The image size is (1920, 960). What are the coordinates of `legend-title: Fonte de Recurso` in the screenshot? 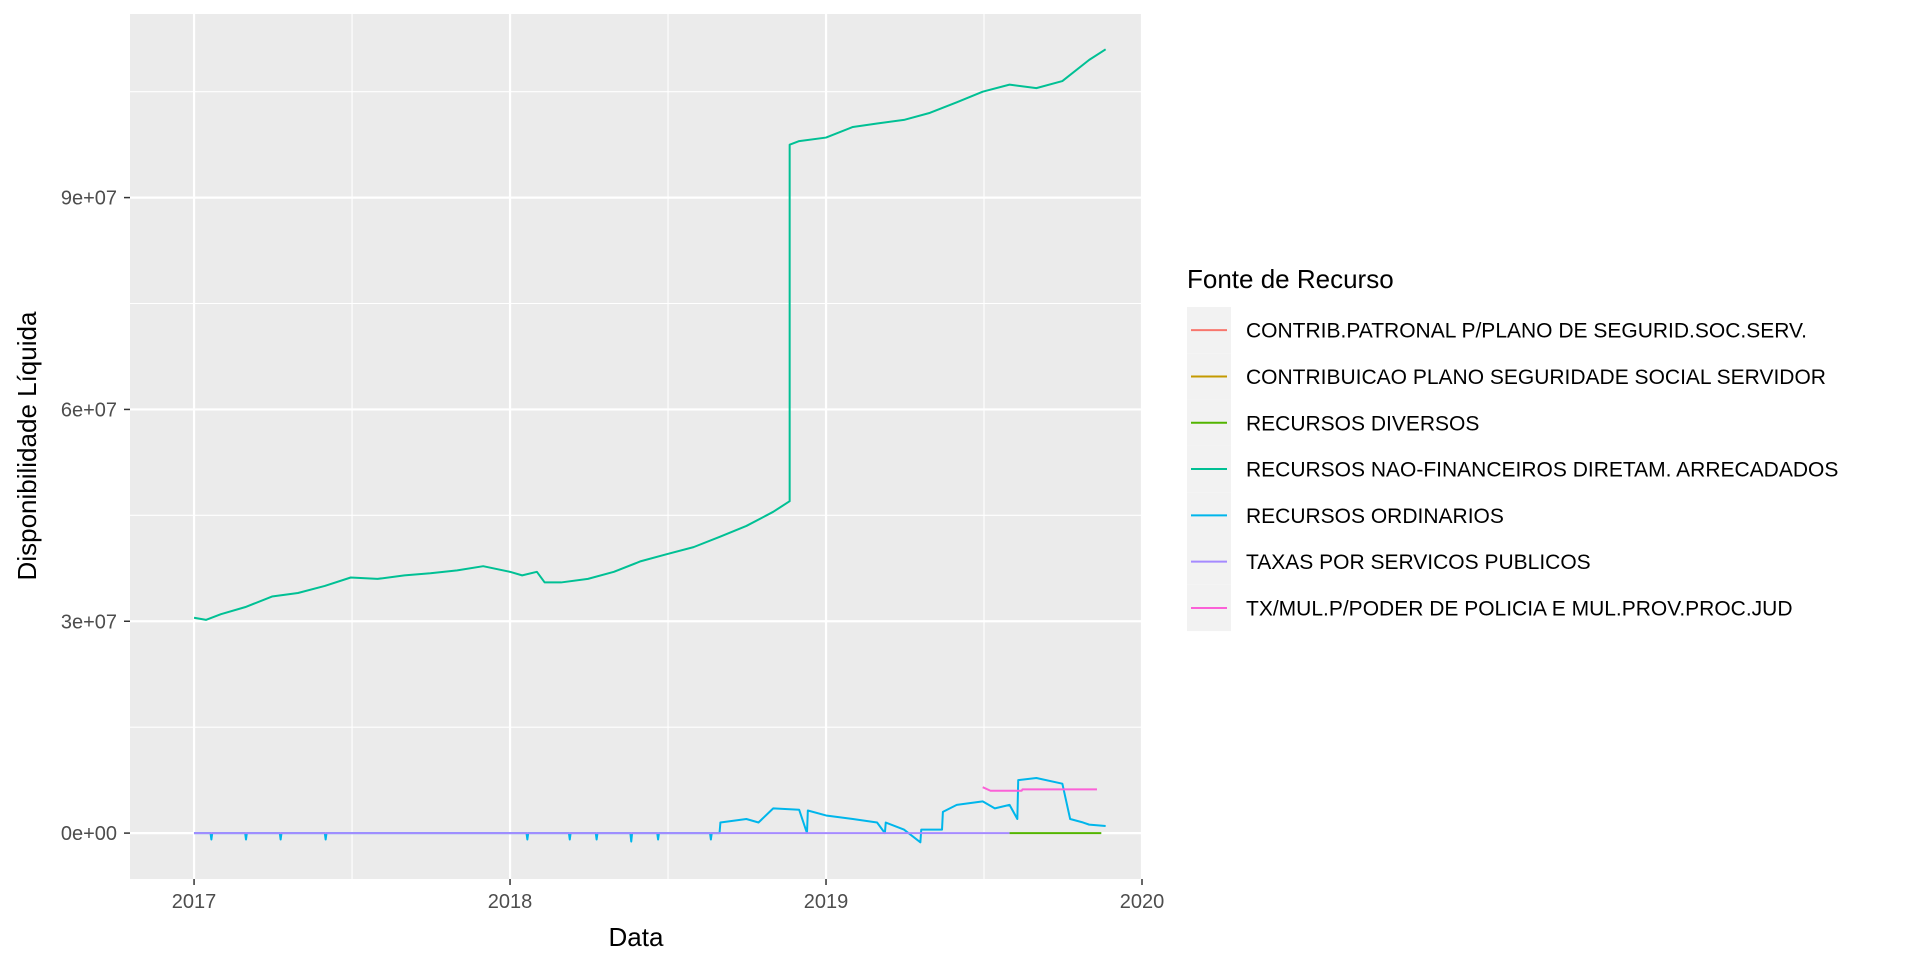 It's located at (1290, 279).